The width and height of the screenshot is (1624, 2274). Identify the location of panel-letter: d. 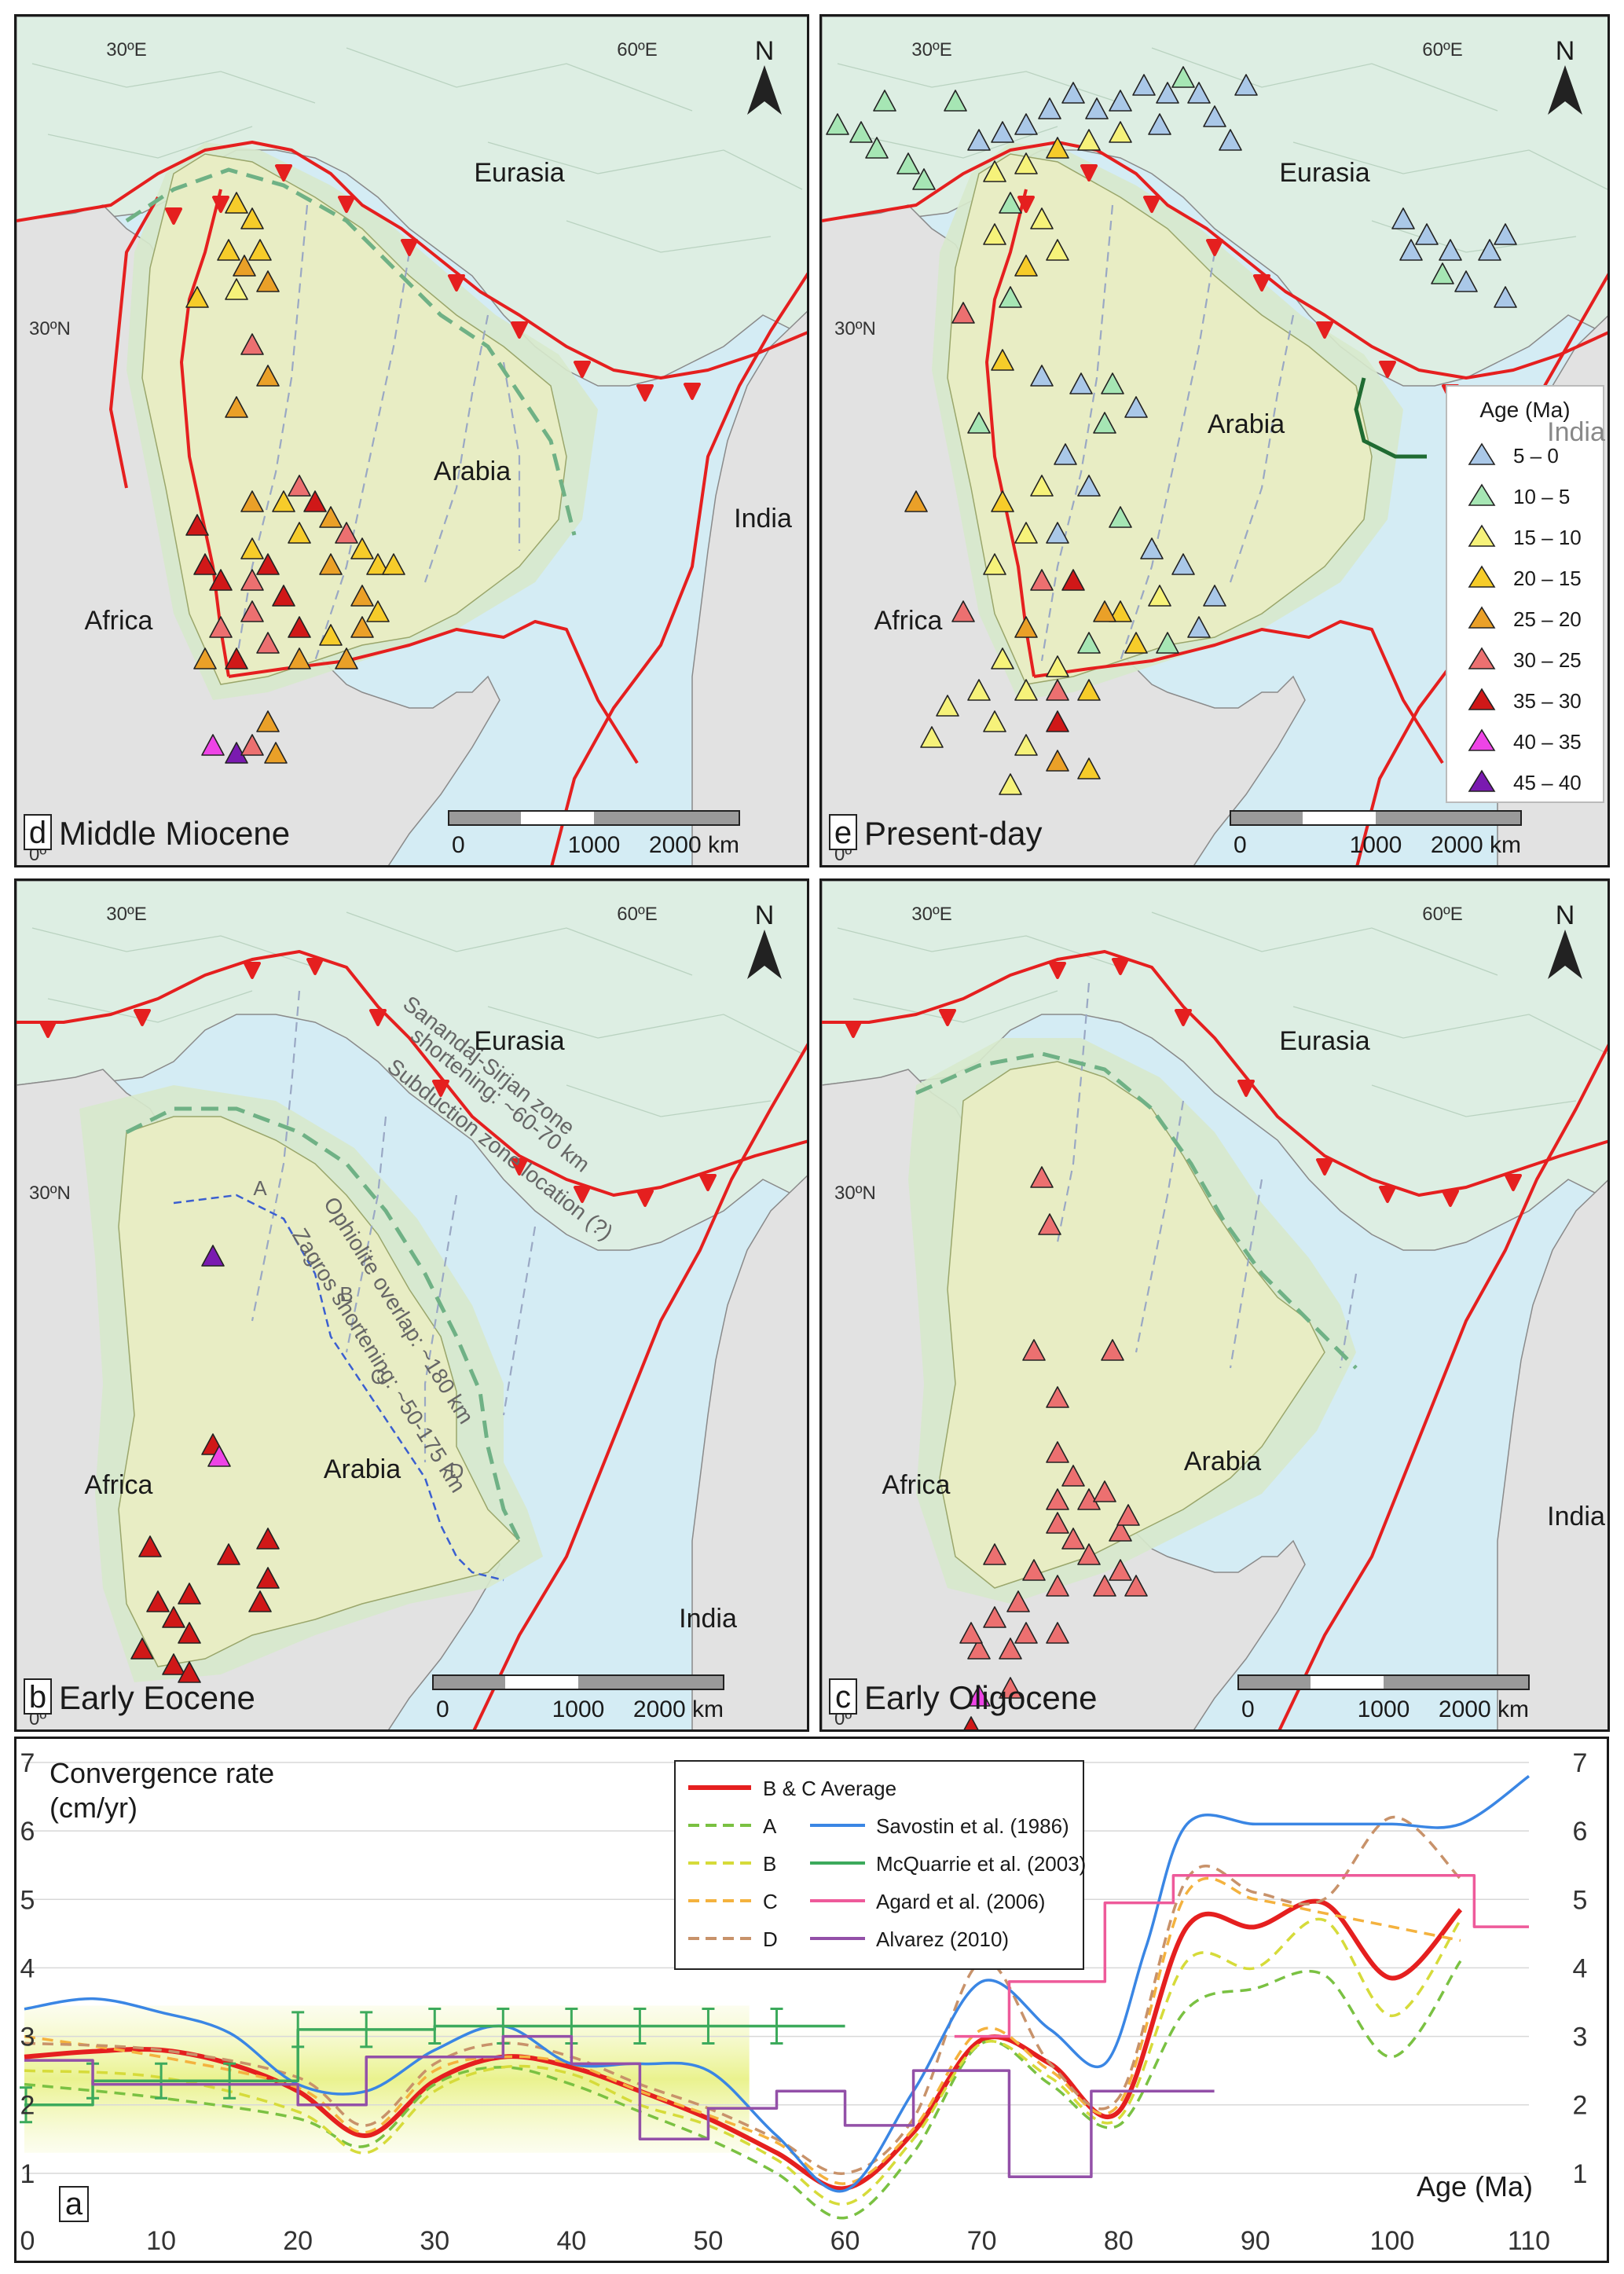
(38, 833).